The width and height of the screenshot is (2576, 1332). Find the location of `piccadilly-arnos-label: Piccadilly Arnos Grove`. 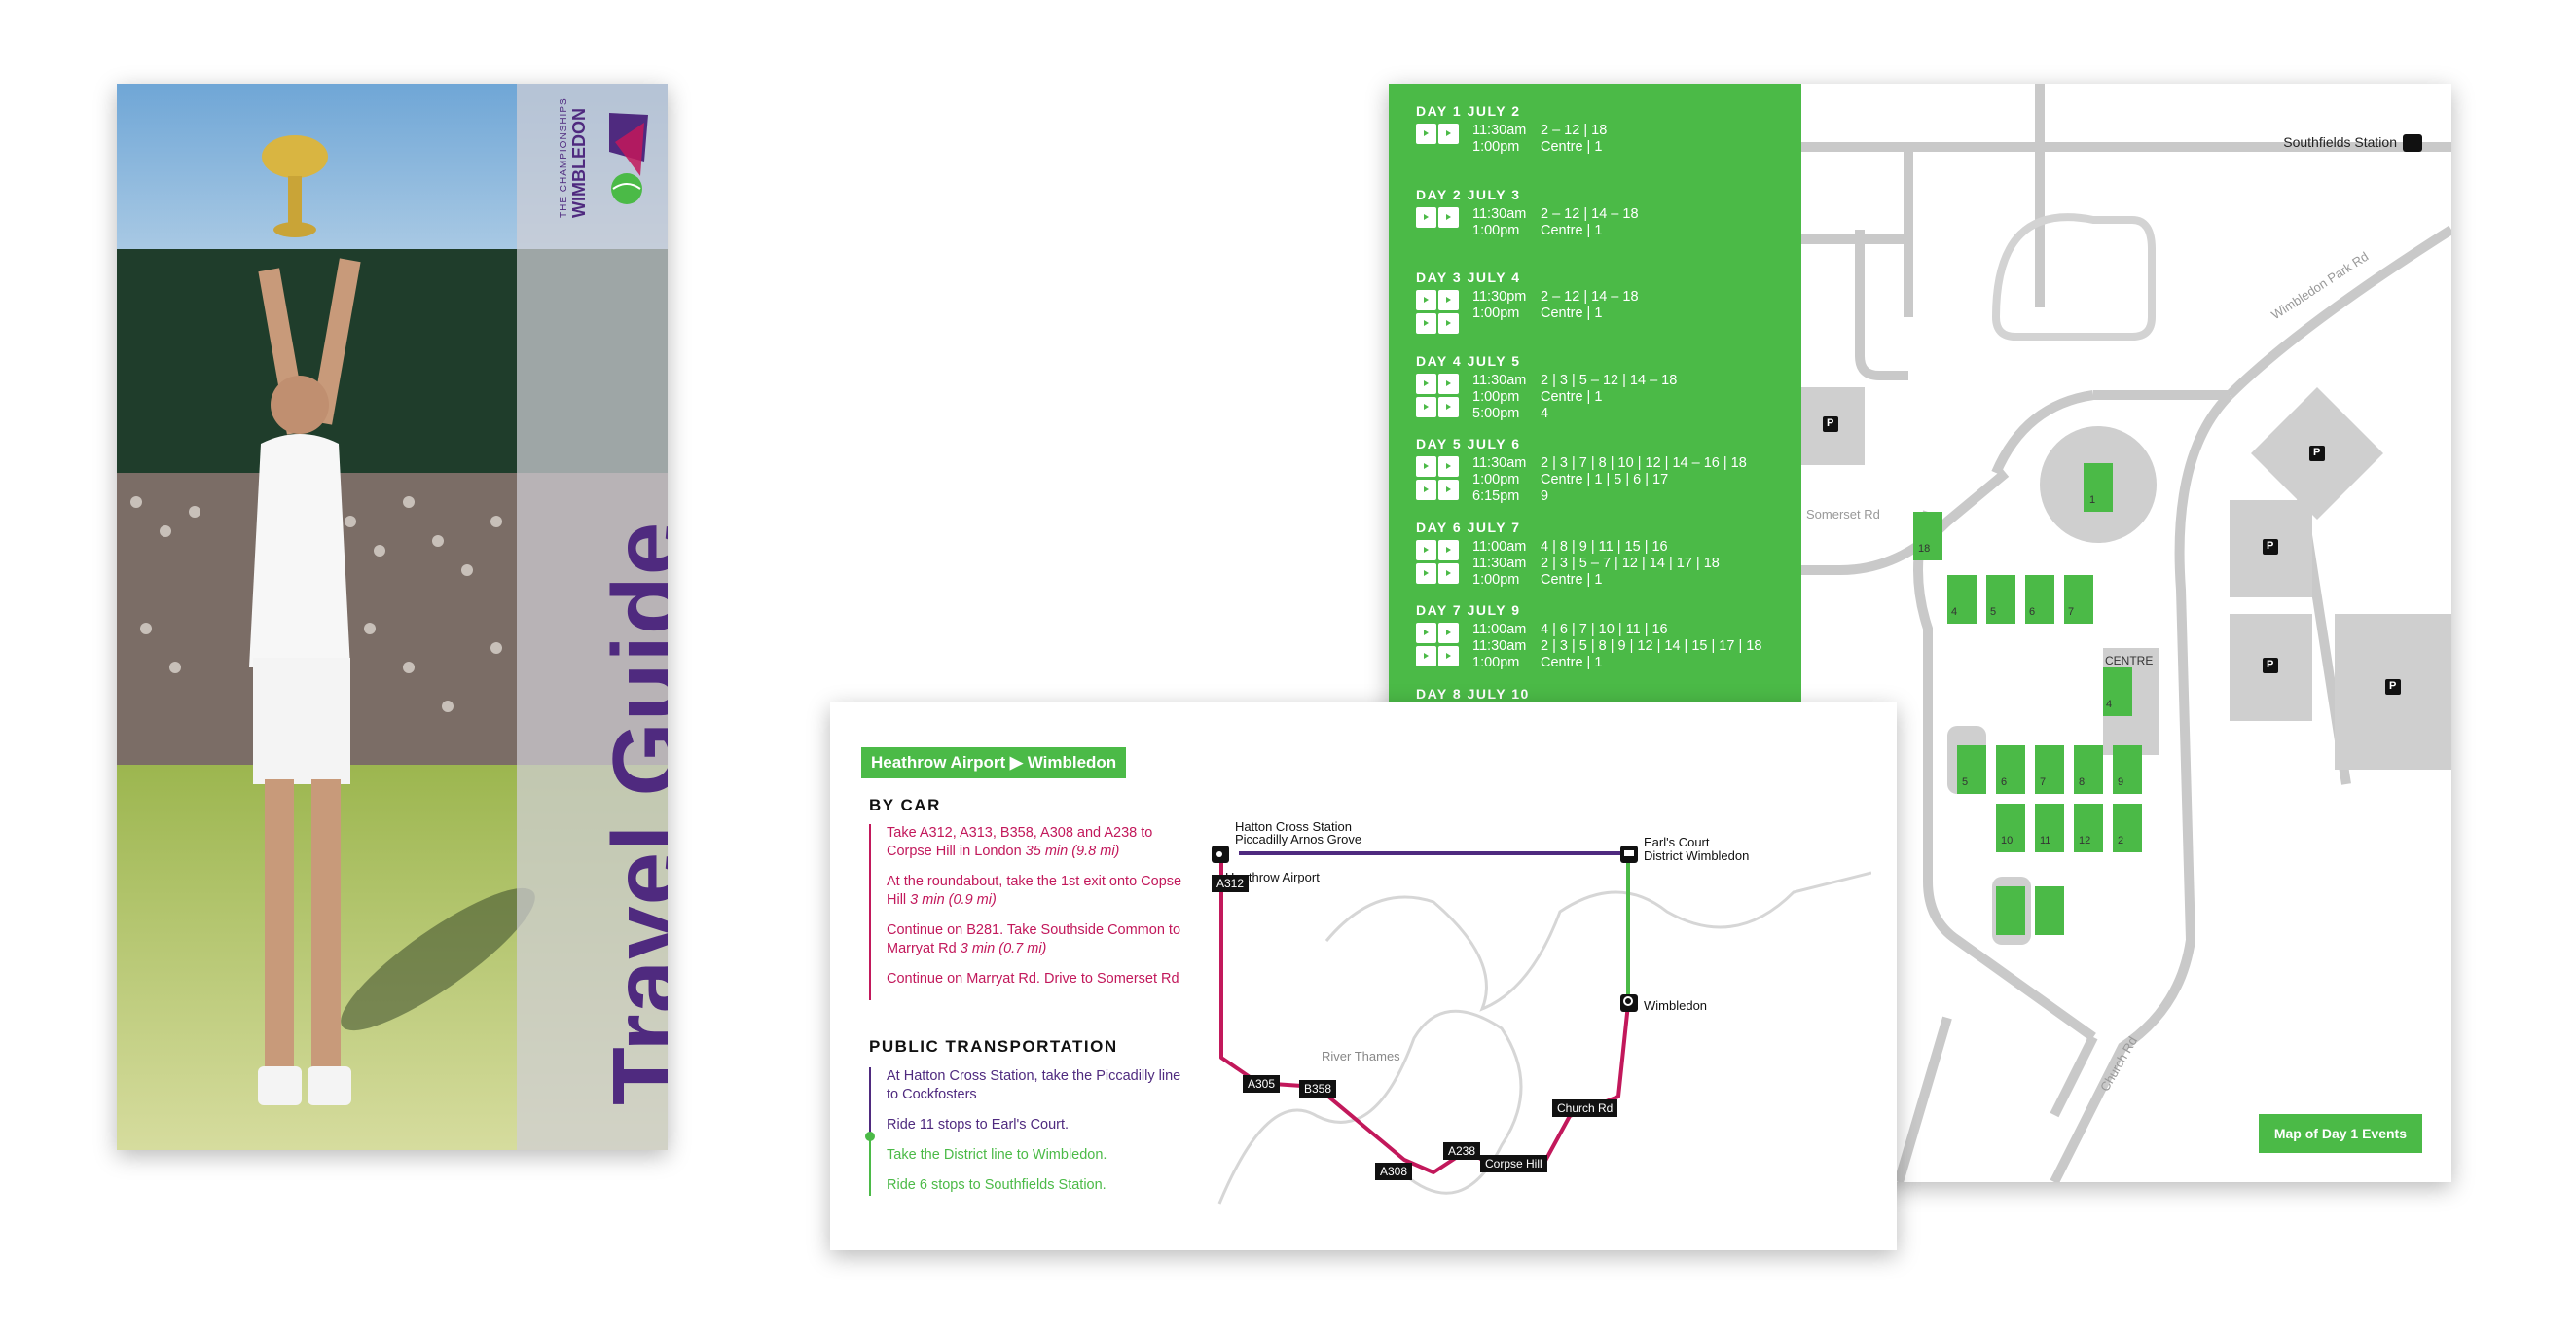

piccadilly-arnos-label: Piccadilly Arnos Grove is located at coordinates (1298, 839).